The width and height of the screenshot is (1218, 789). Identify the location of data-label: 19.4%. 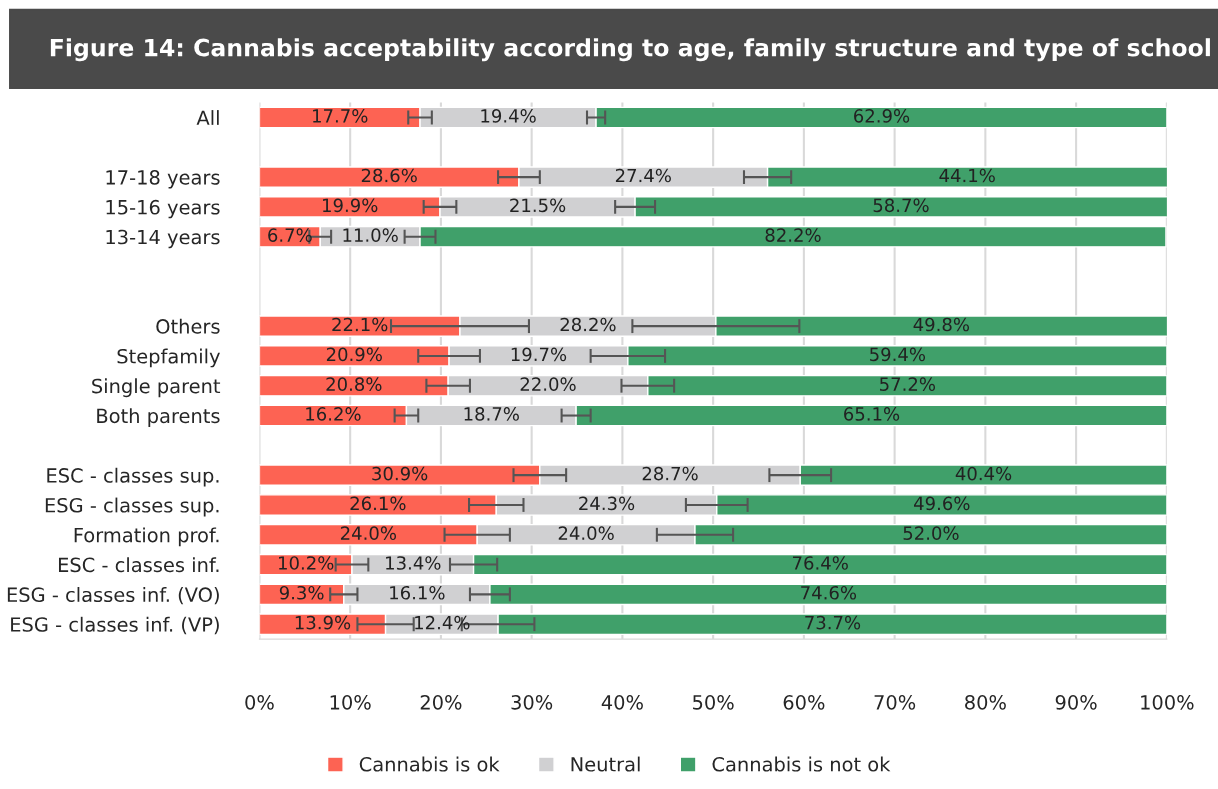
(508, 116).